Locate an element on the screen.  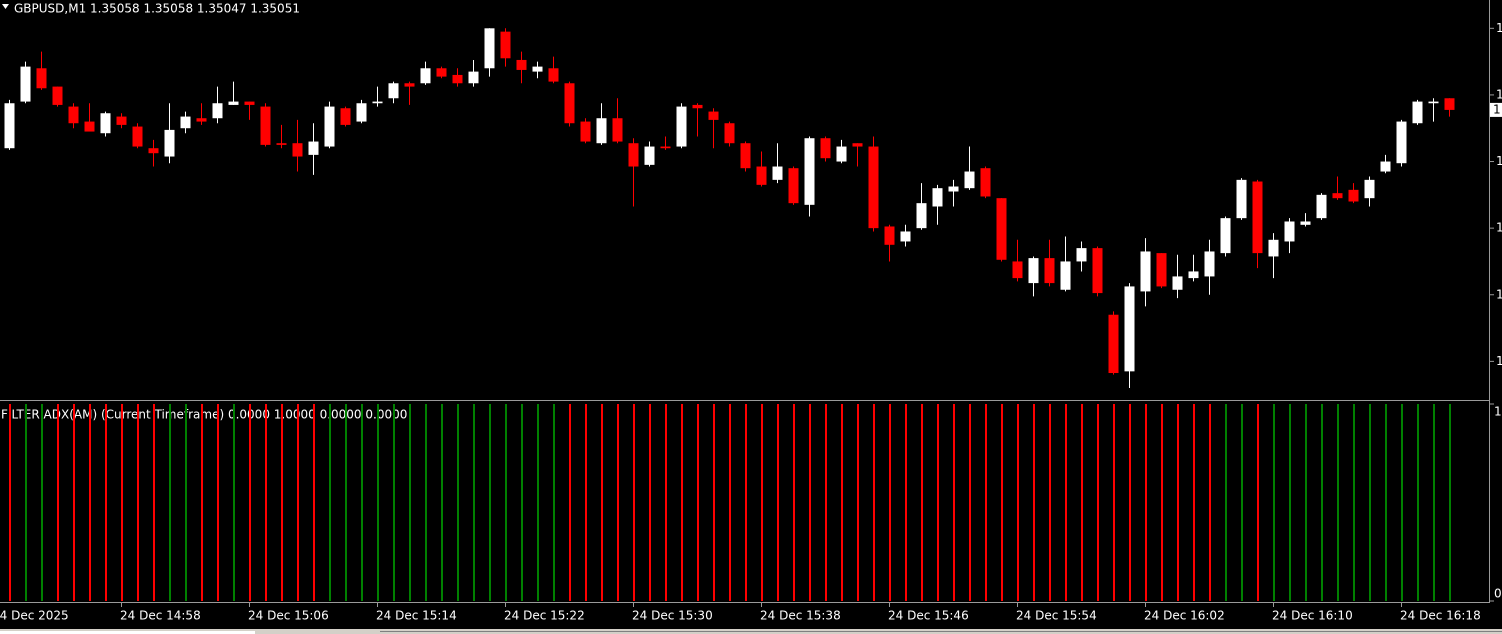
x-tick-label: 24 Dec 15:22 is located at coordinates (544, 616).